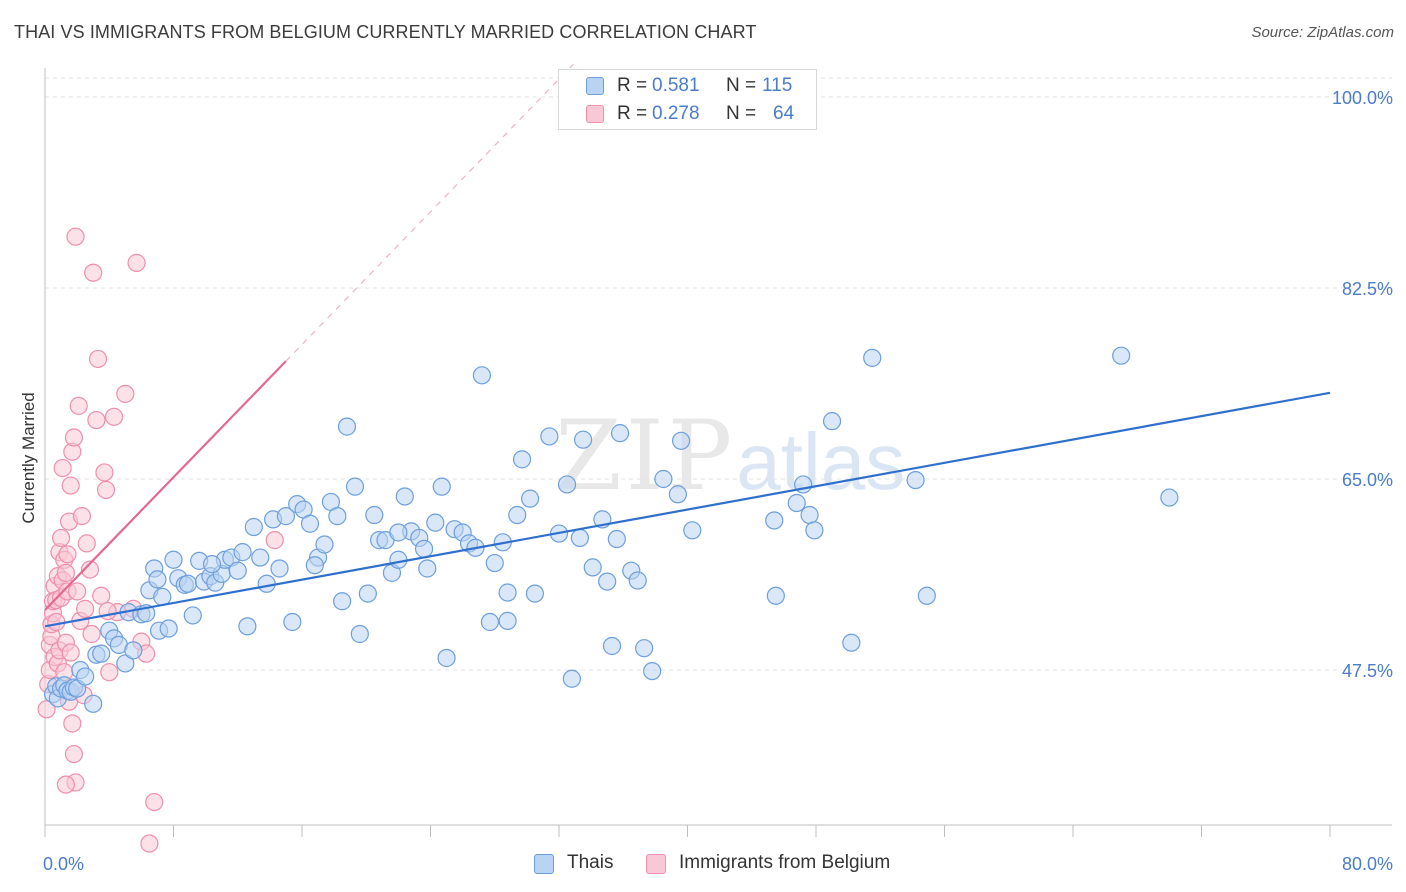 The width and height of the screenshot is (1406, 892). Describe the element at coordinates (777, 85) in the screenshot. I see `n-value: 115` at that location.